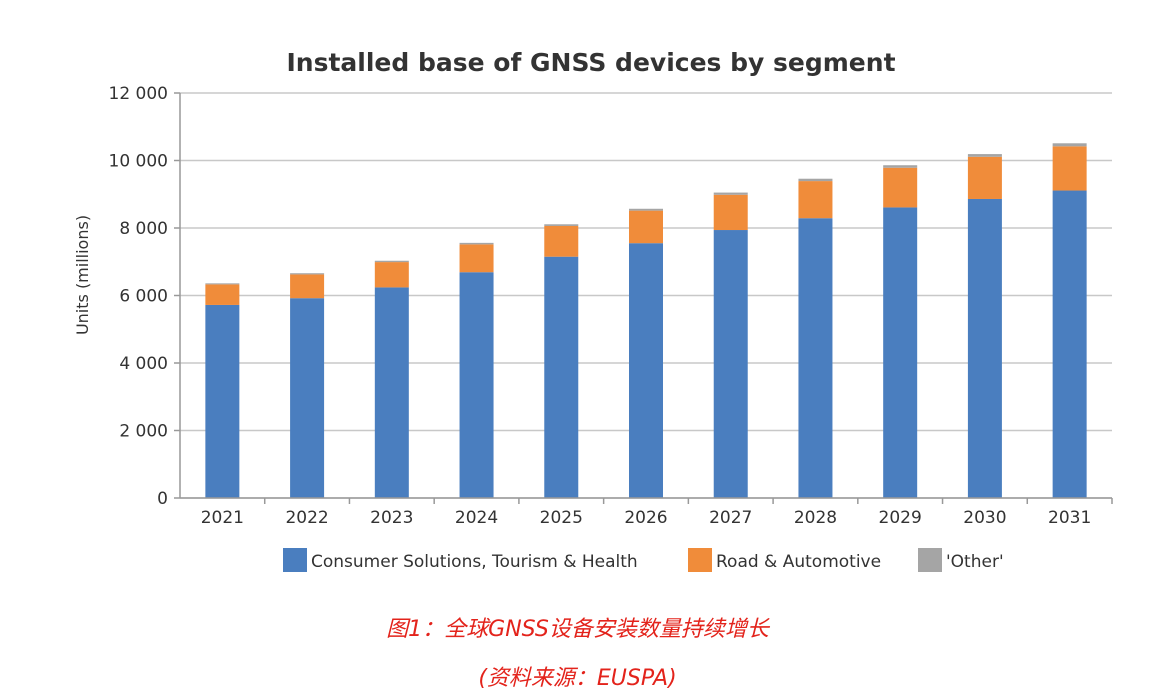  I want to click on x-tick-label: 2022, so click(306, 518).